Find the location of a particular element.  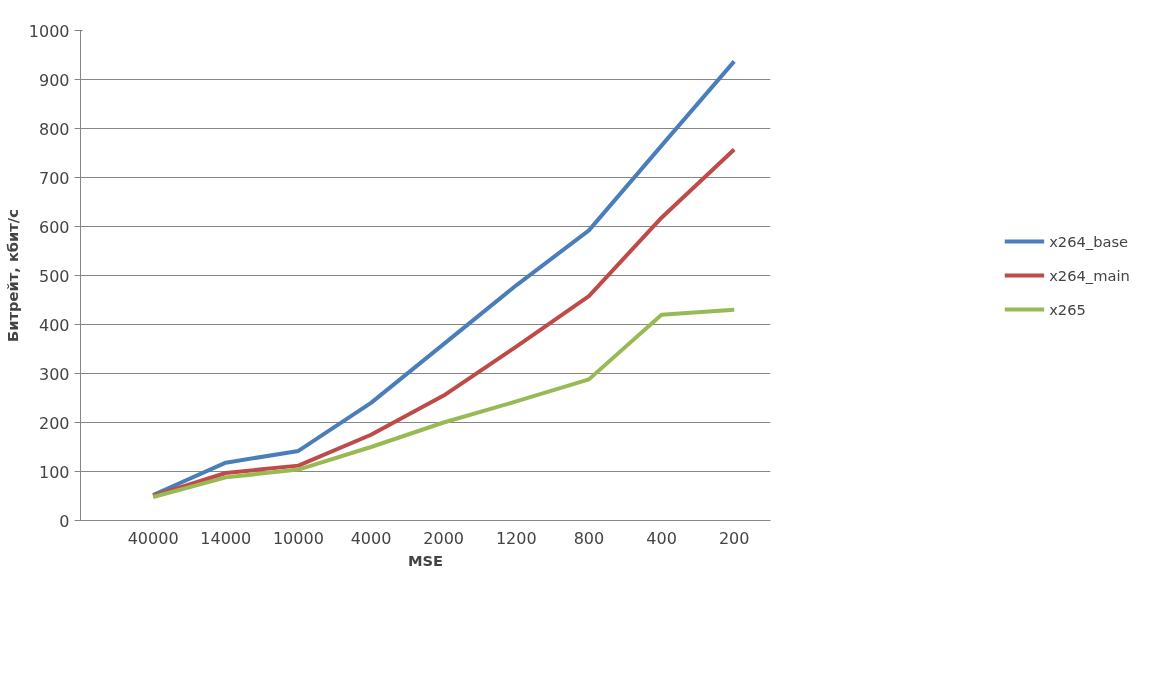

line-series is located at coordinates (444, 403).